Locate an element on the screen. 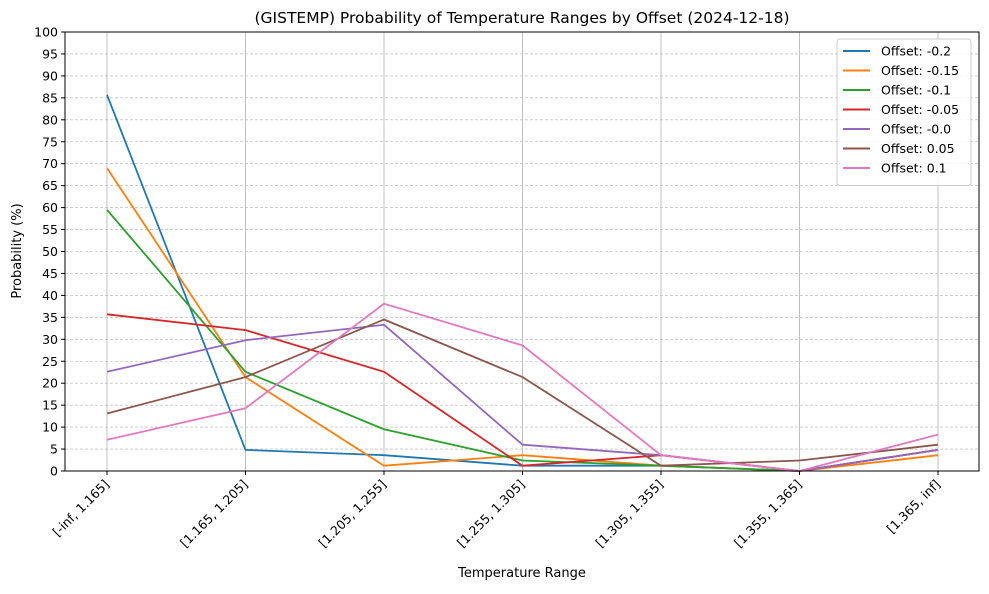 The height and width of the screenshot is (594, 989). y-tick-label: 10 is located at coordinates (50, 427).